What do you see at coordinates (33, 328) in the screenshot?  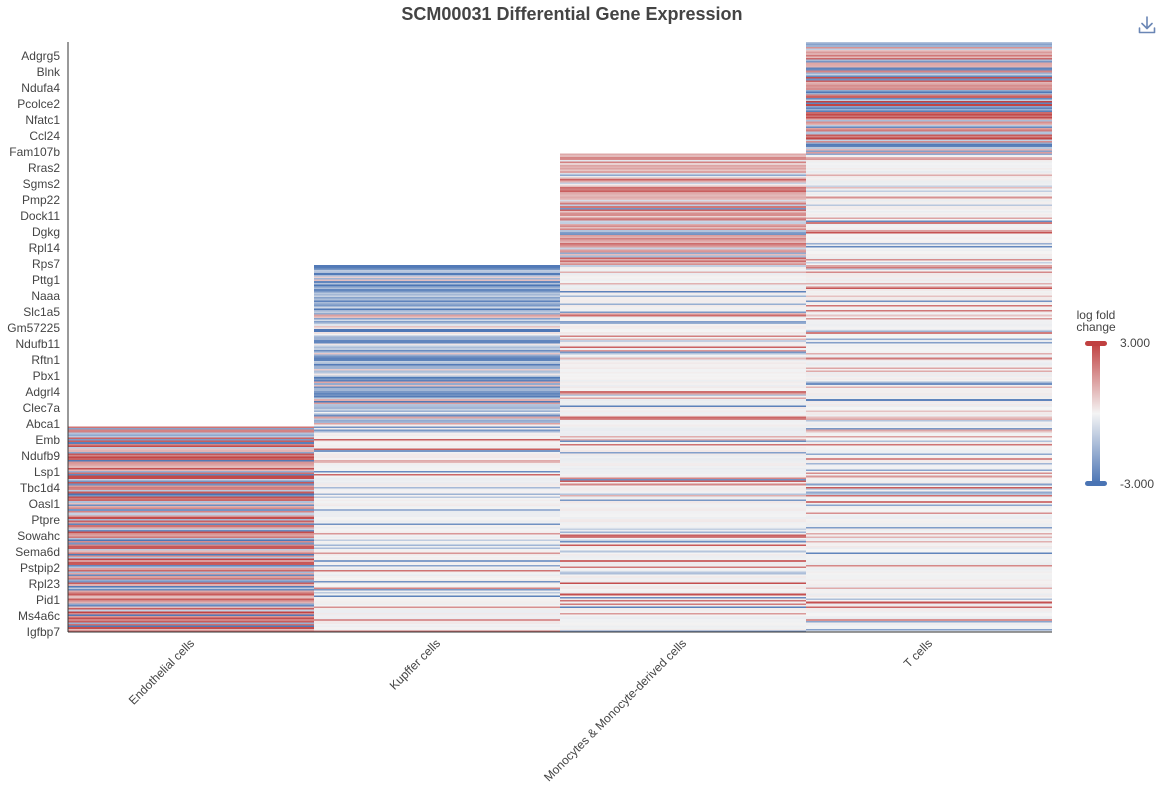 I see `gene-label: Gm57225` at bounding box center [33, 328].